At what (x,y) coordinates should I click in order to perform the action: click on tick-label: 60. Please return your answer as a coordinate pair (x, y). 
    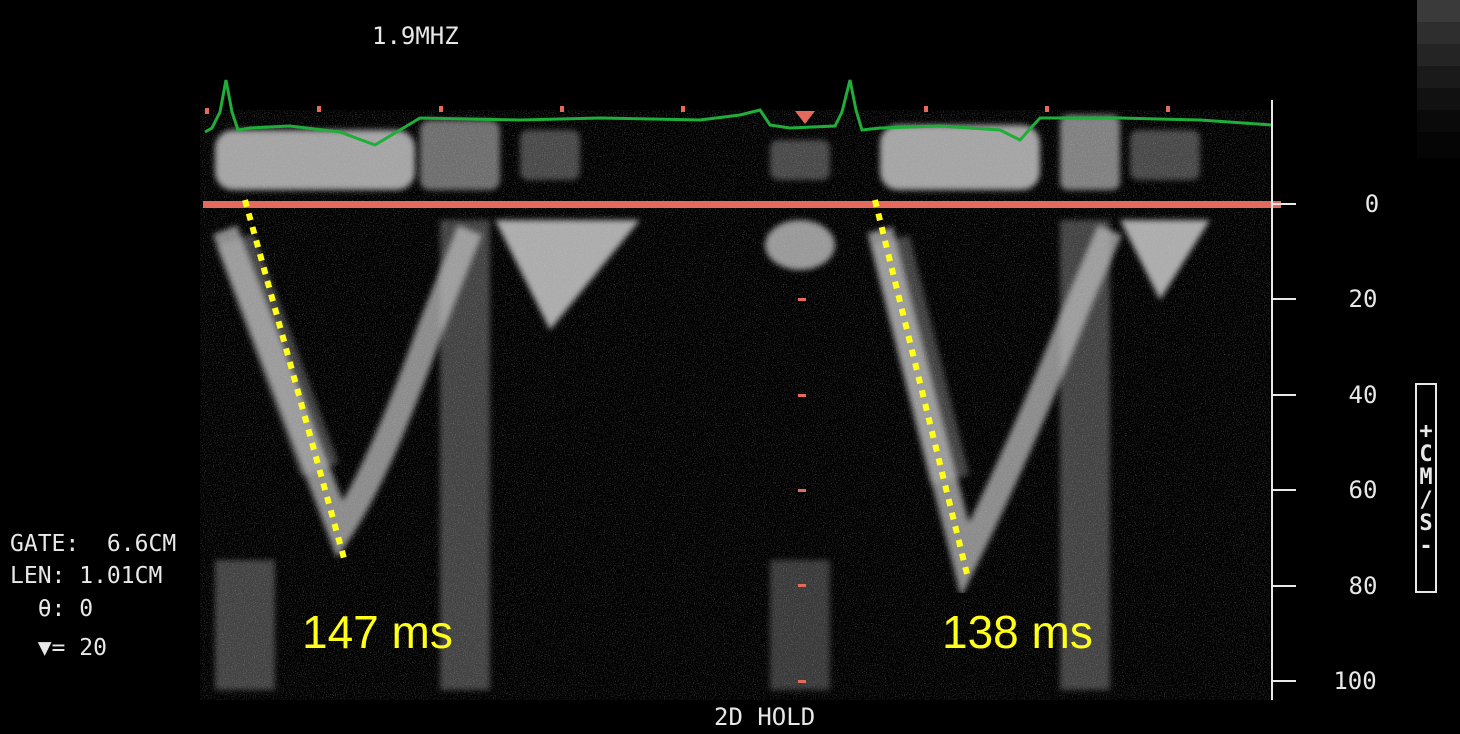
    Looking at the image, I should click on (1363, 490).